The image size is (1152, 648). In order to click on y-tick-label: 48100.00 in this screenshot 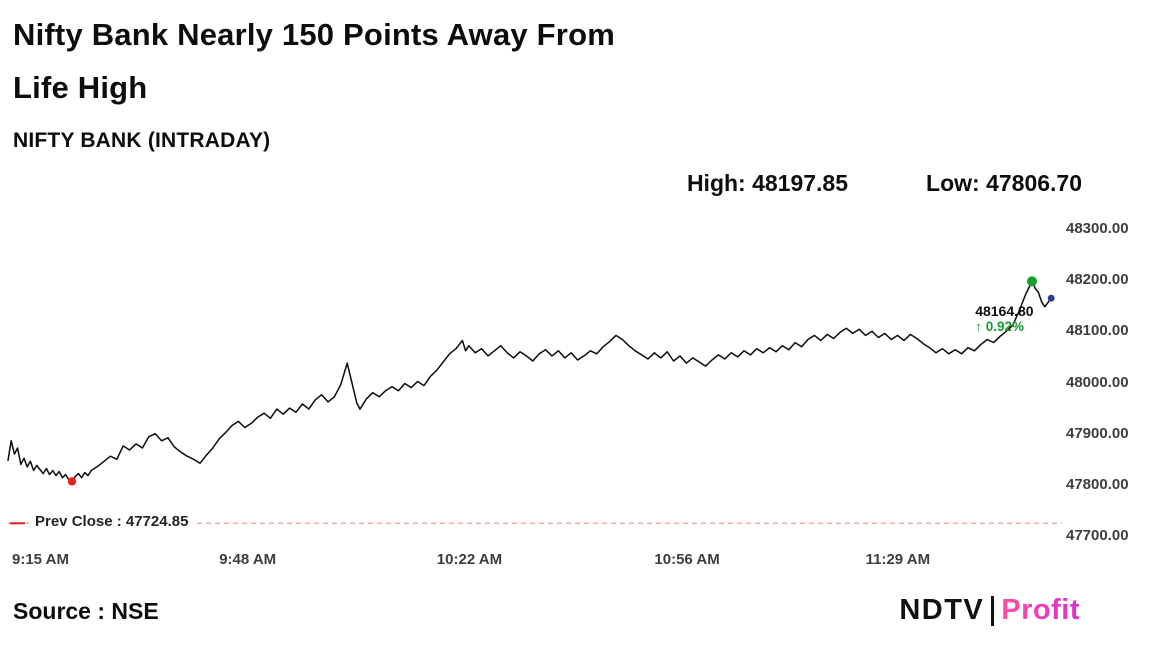, I will do `click(1097, 331)`.